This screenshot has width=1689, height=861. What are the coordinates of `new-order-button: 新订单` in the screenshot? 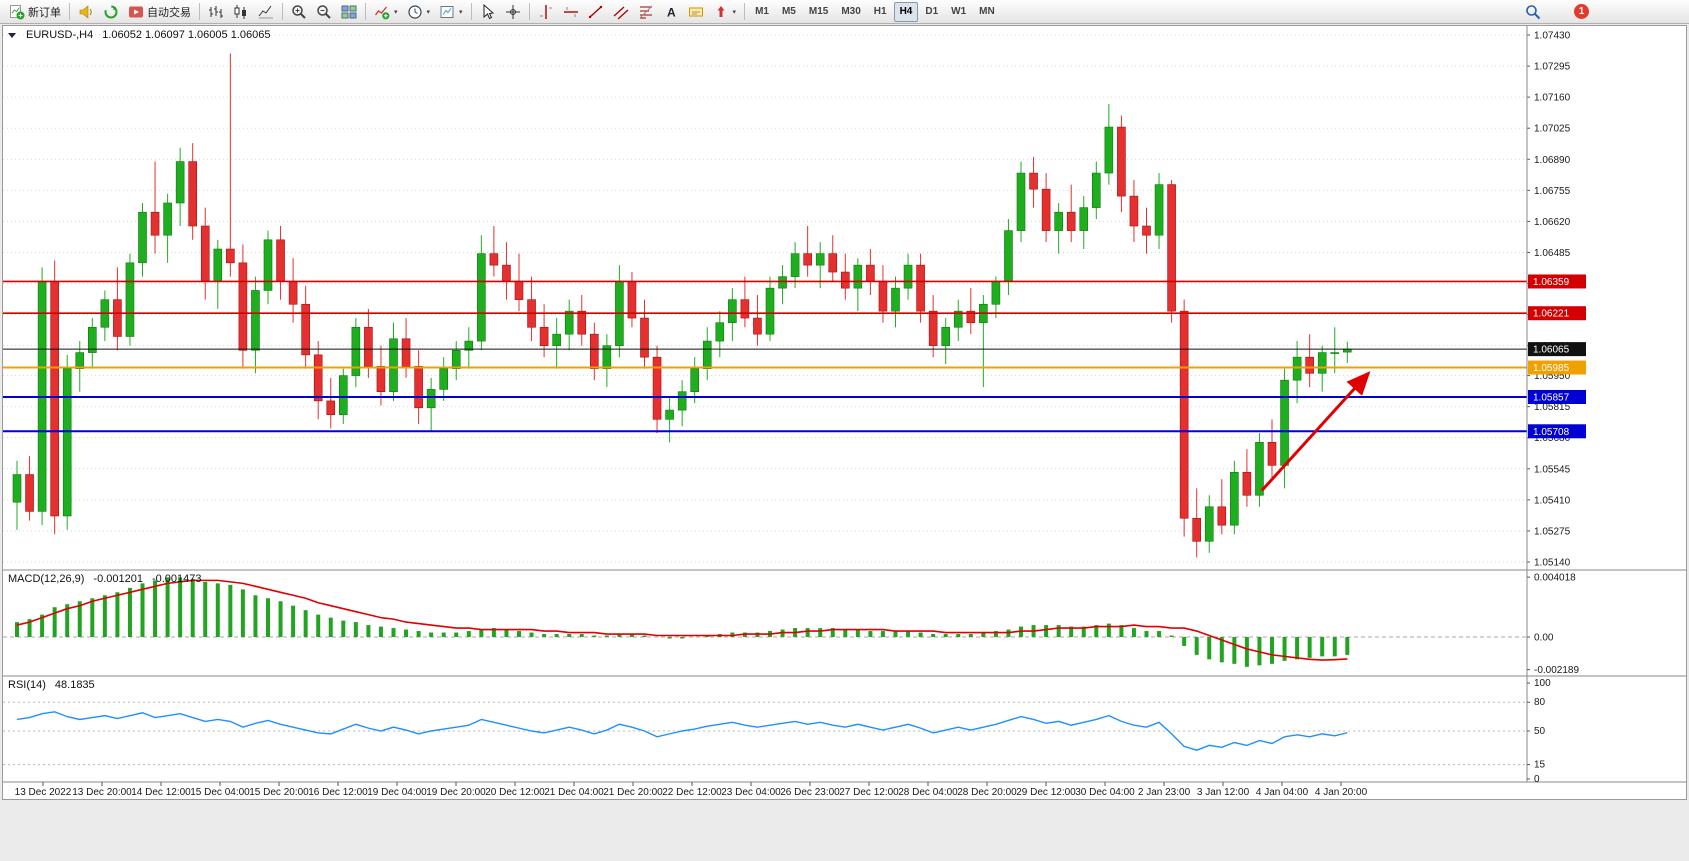 It's located at (35, 11).